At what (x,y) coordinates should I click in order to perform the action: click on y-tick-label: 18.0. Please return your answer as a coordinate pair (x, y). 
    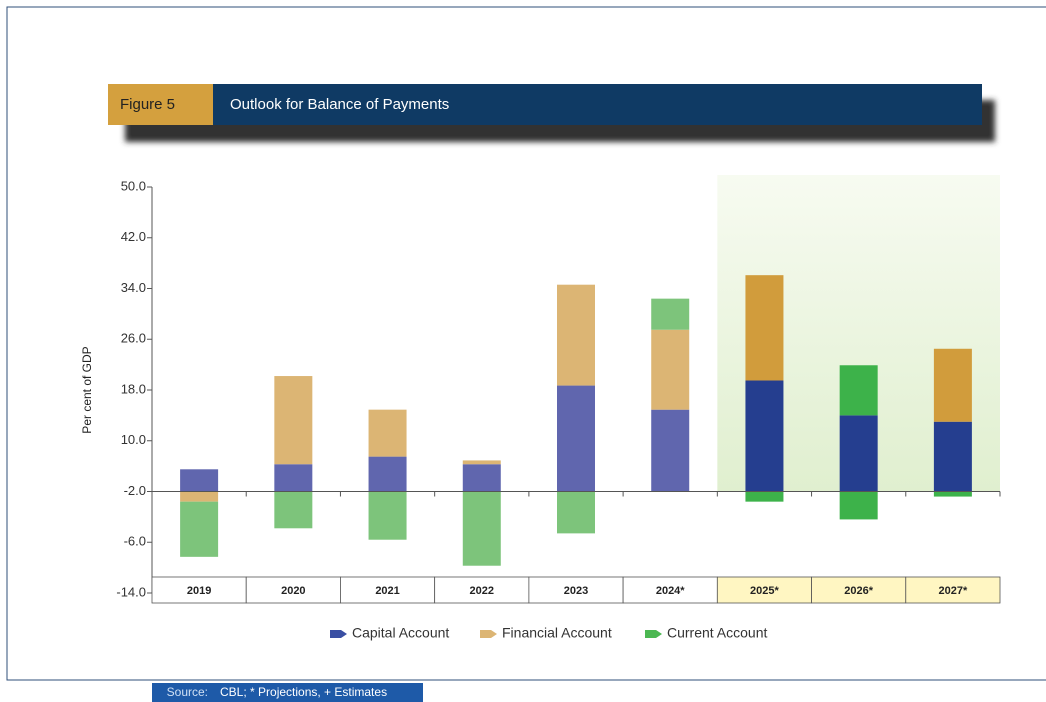
    Looking at the image, I should click on (133, 388).